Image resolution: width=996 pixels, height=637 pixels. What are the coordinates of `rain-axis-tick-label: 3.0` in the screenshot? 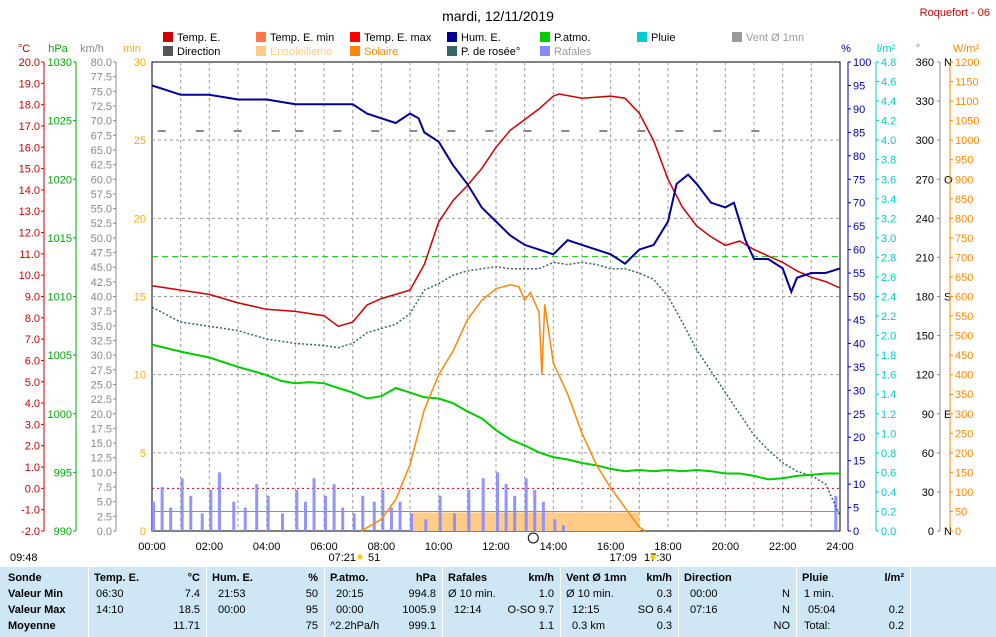 It's located at (888, 239).